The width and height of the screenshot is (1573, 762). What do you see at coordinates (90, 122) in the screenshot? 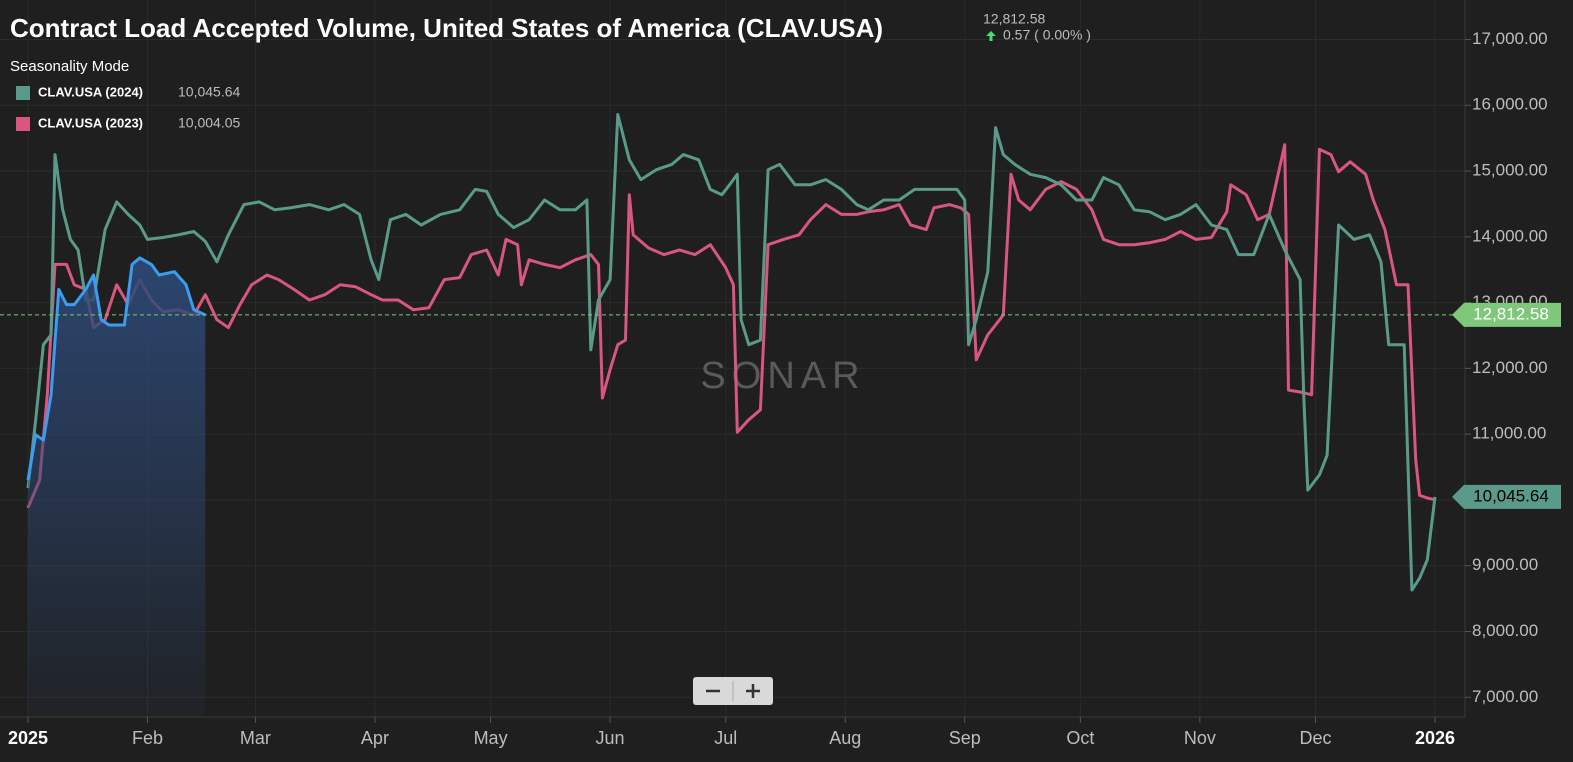
I see `legend-label: CLAV.USA (2023)` at bounding box center [90, 122].